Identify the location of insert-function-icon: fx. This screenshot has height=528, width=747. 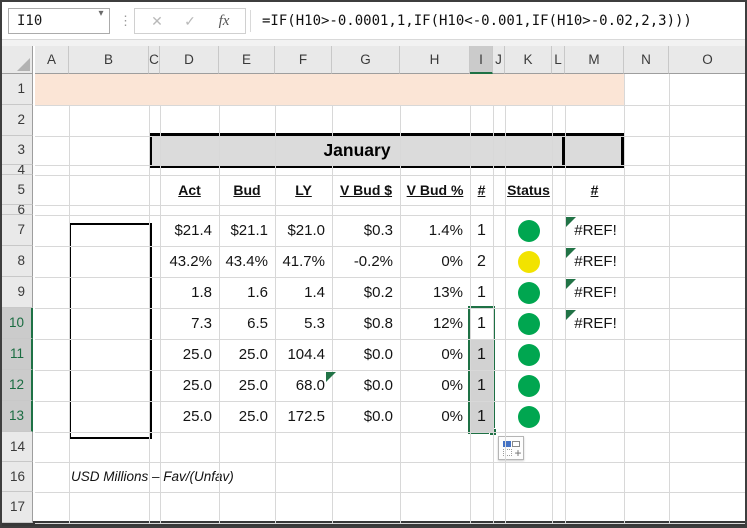
(224, 21).